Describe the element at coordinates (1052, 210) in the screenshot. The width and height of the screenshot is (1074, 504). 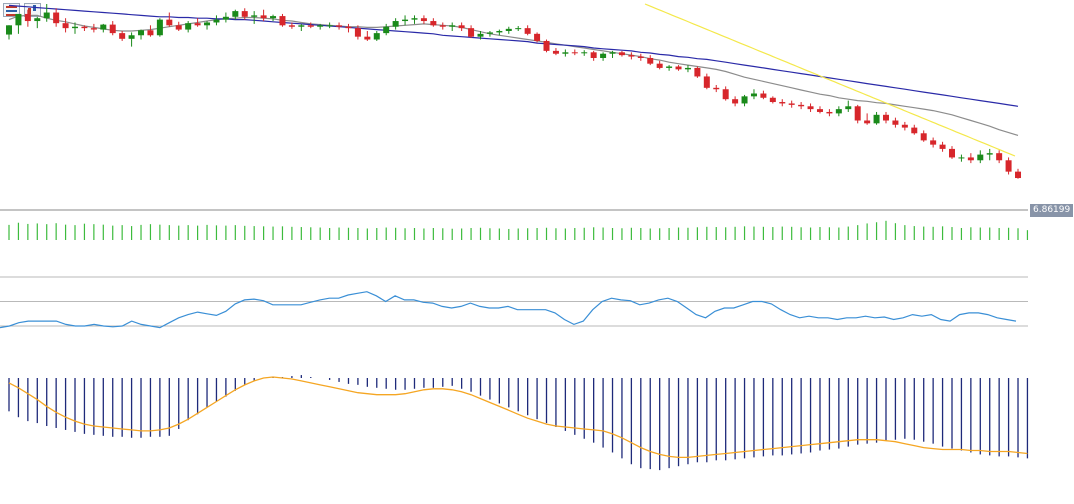
I see `current-price-label: 6.86199` at that location.